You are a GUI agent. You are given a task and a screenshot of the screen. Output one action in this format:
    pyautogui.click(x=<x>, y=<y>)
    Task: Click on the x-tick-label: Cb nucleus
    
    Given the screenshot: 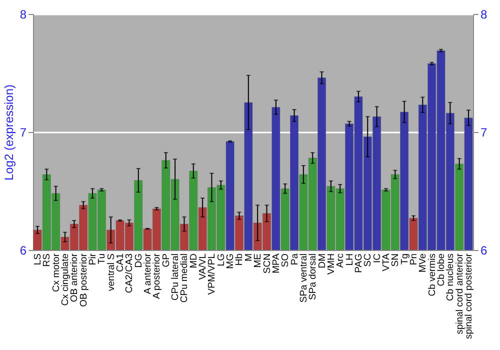 What is the action you would take?
    pyautogui.click(x=450, y=277)
    